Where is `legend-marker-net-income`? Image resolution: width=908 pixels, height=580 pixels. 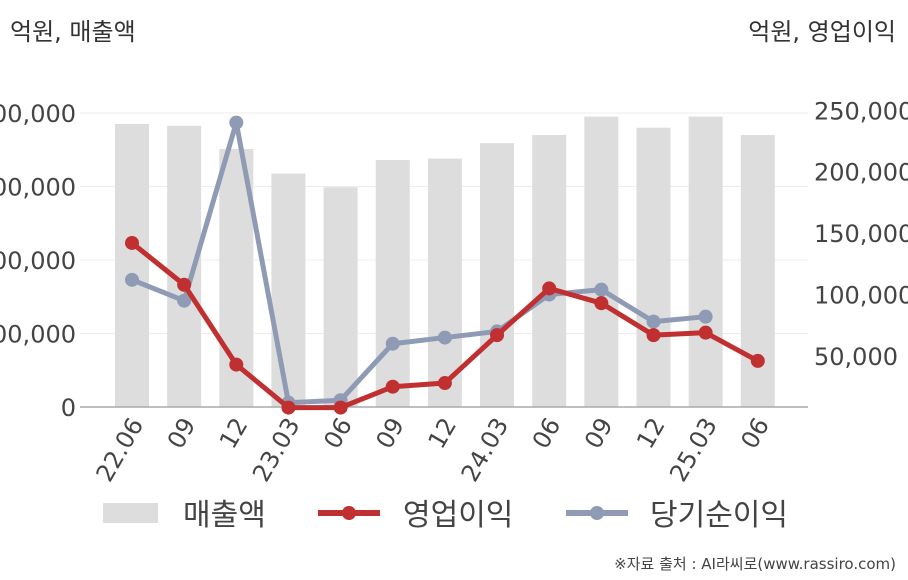
legend-marker-net-income is located at coordinates (597, 513).